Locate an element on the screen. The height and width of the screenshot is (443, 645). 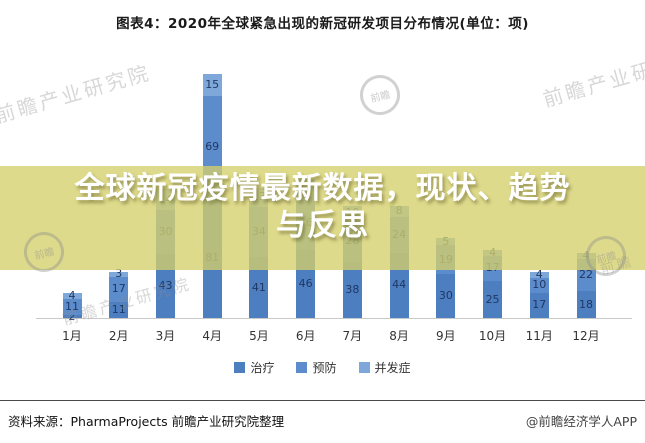
bar-value-label: 22 is located at coordinates (586, 275).